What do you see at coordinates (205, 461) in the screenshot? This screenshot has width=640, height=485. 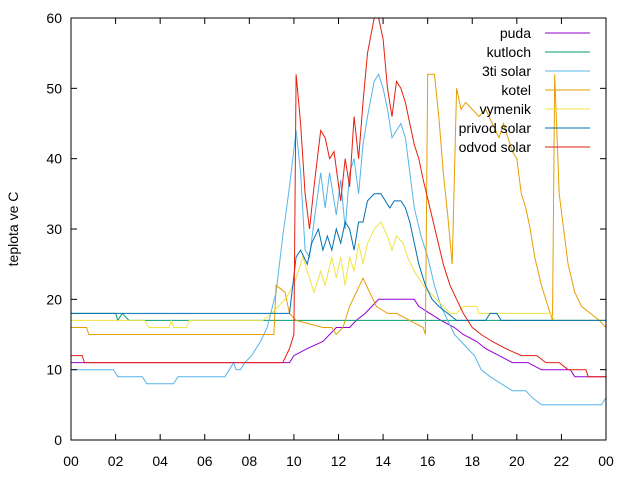 I see `x-tick-label: 06` at bounding box center [205, 461].